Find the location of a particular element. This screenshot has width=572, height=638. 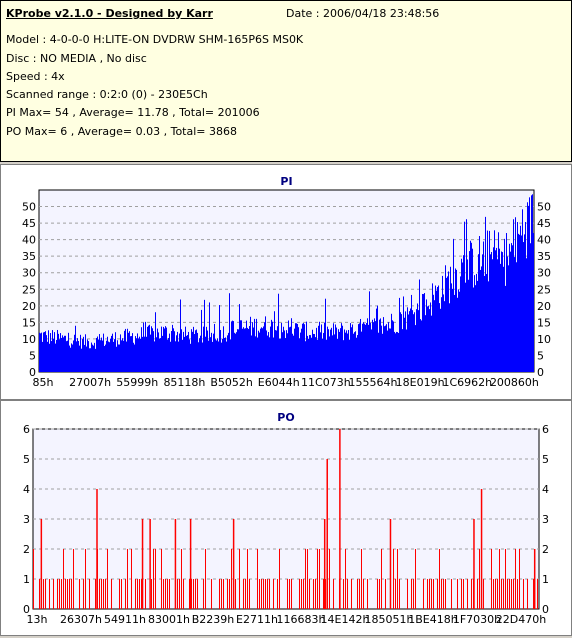

po-x-tick-label: 22D470h is located at coordinates (521, 619).